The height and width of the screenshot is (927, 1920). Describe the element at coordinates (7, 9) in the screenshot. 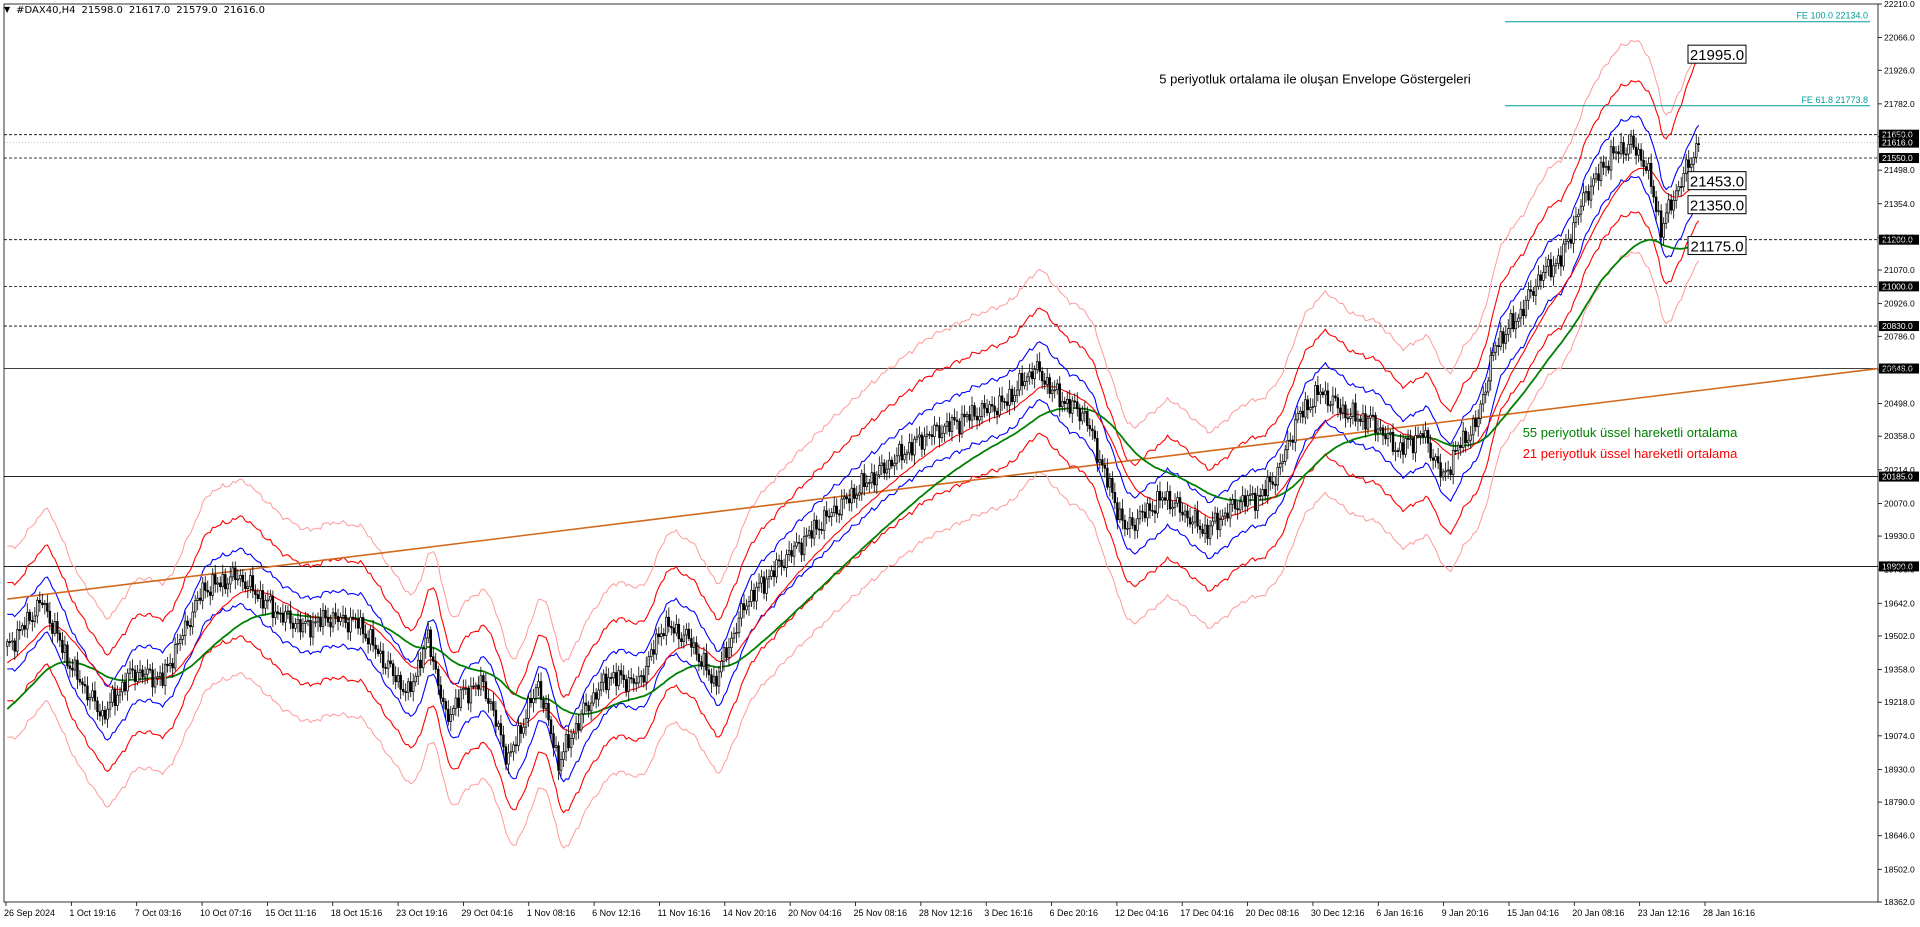

I see `triangle-down-icon: ▼` at that location.